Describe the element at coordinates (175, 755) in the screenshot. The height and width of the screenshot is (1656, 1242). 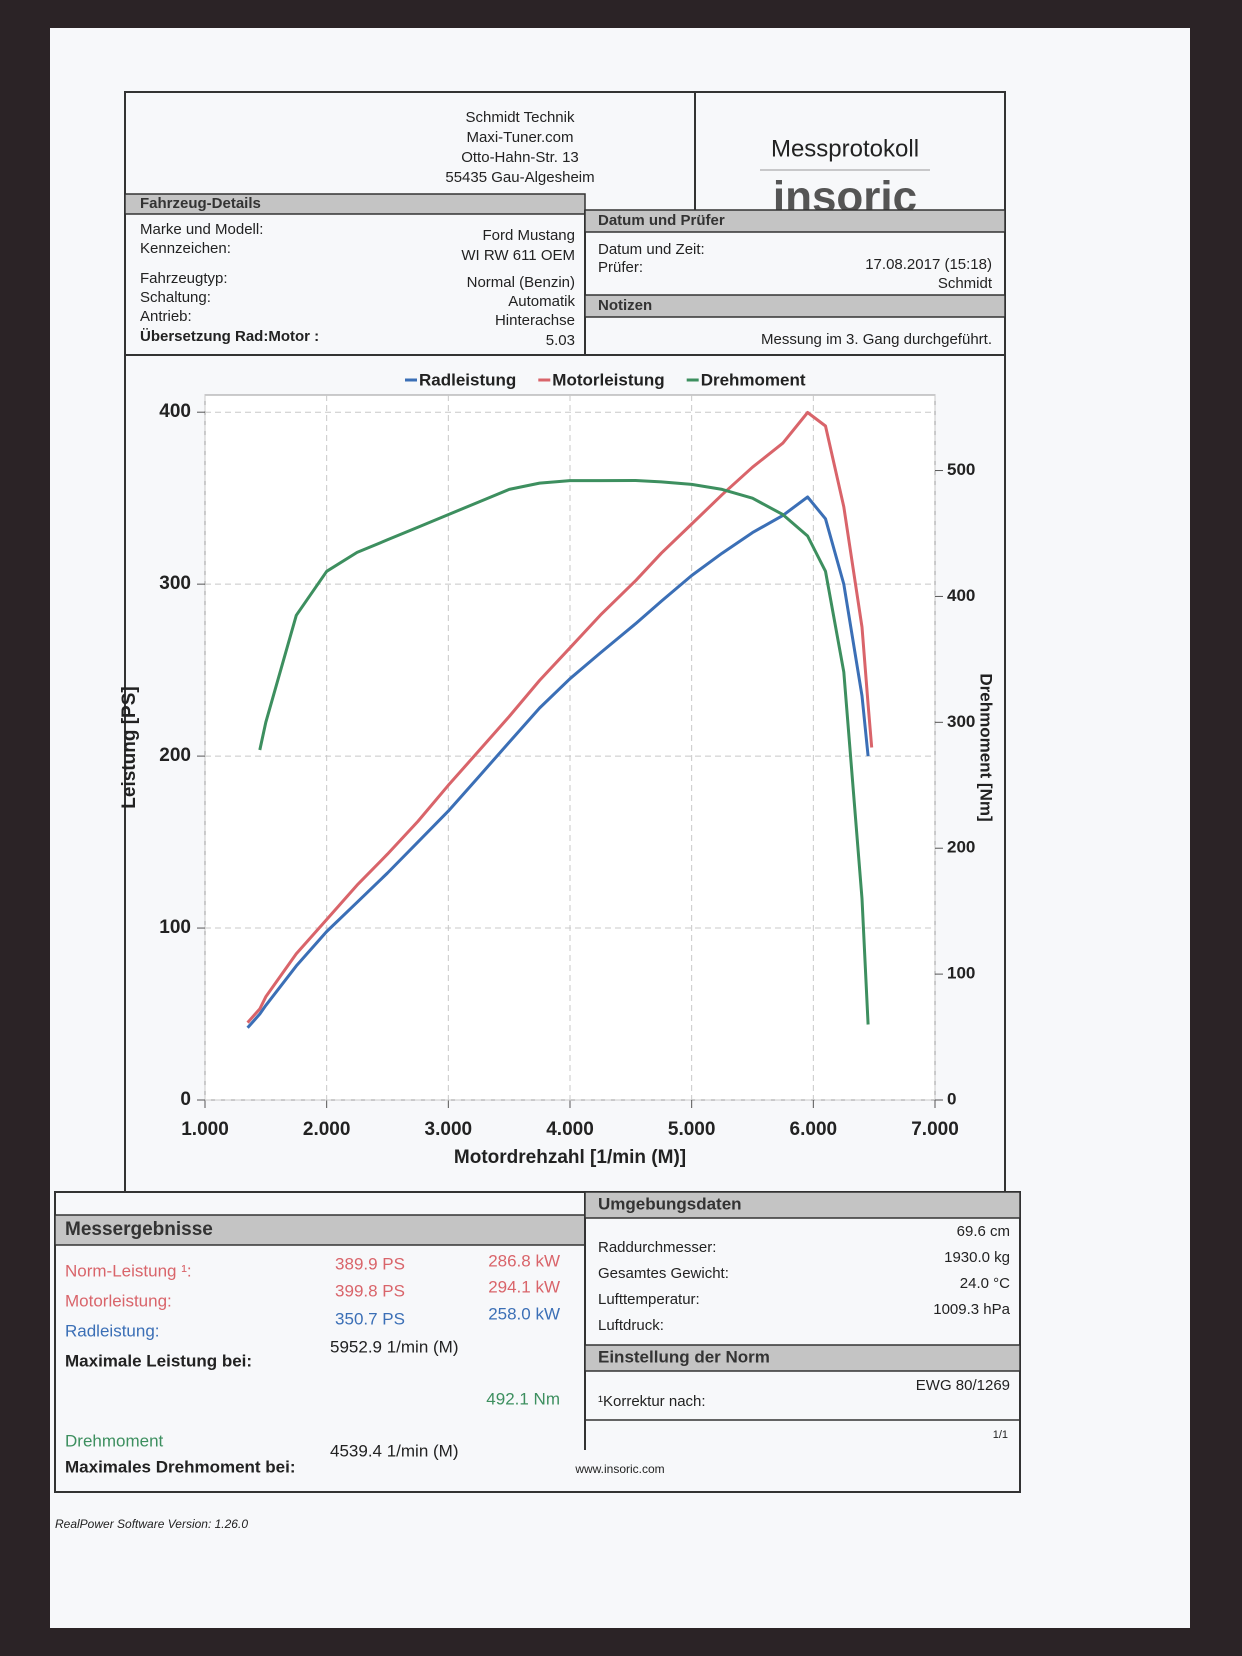
I see `y-tick-label: 200` at that location.